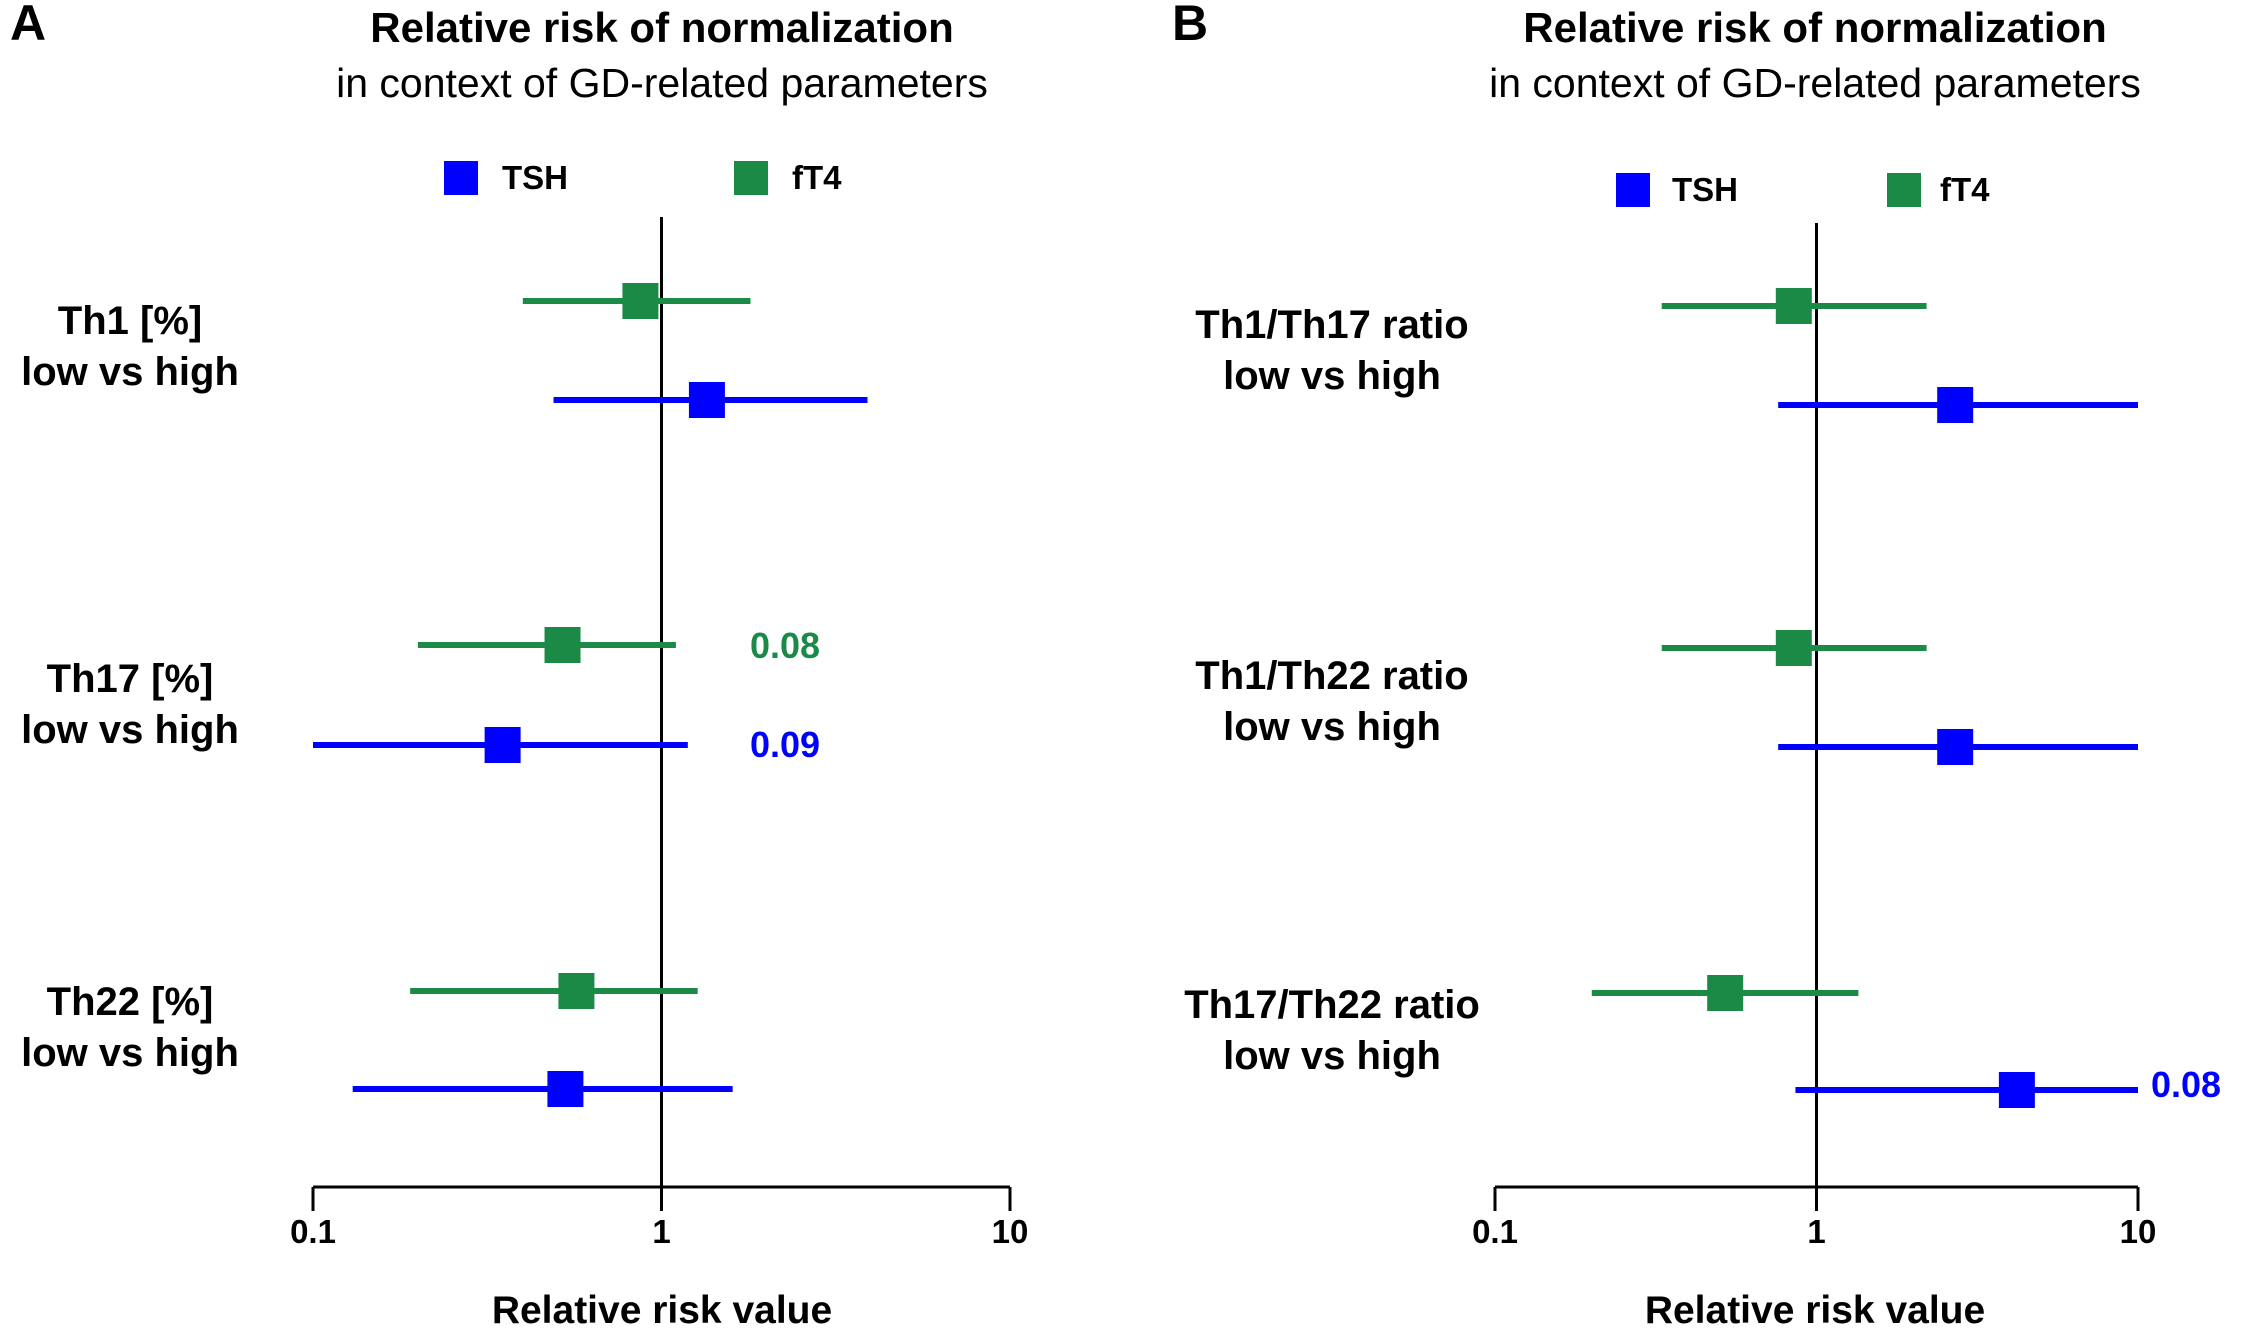 This screenshot has width=2264, height=1336. I want to click on p-value-ft4: 0.08, so click(785, 645).